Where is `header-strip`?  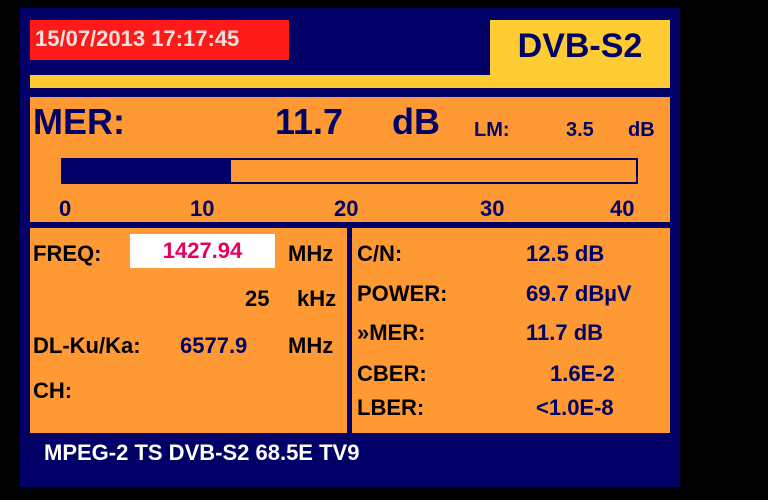
header-strip is located at coordinates (350, 81).